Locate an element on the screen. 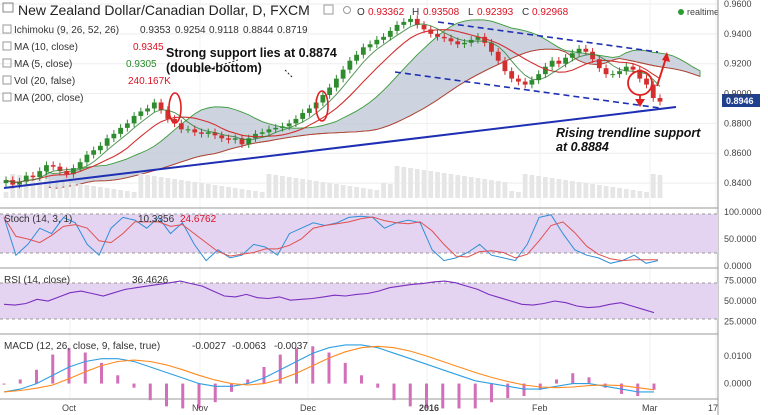 The image size is (768, 415). ichimoku-value-1: 0.9353 is located at coordinates (155, 30).